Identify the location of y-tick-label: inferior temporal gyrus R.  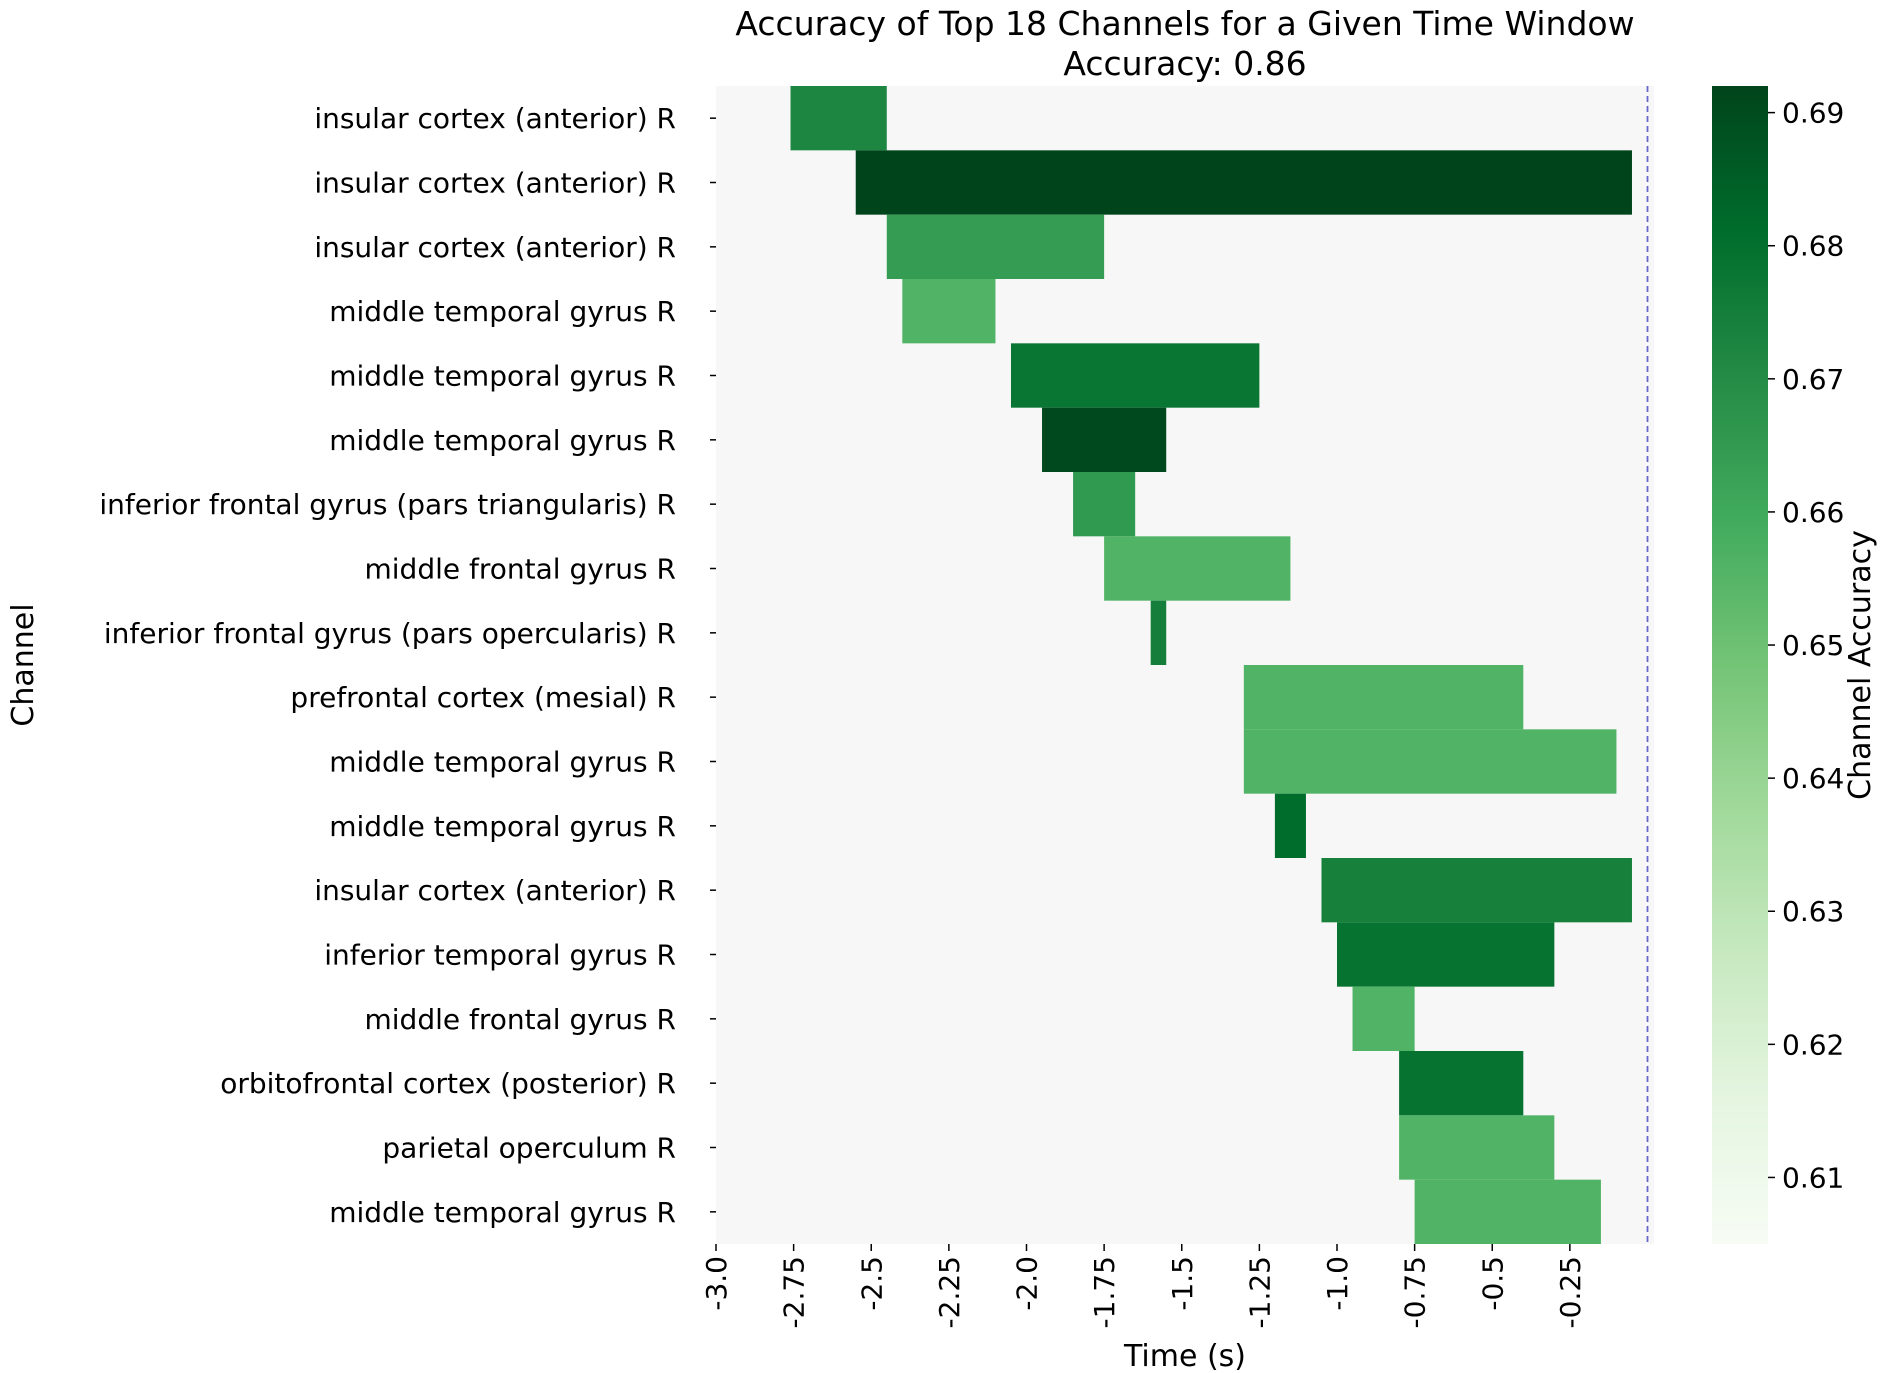
(500, 955).